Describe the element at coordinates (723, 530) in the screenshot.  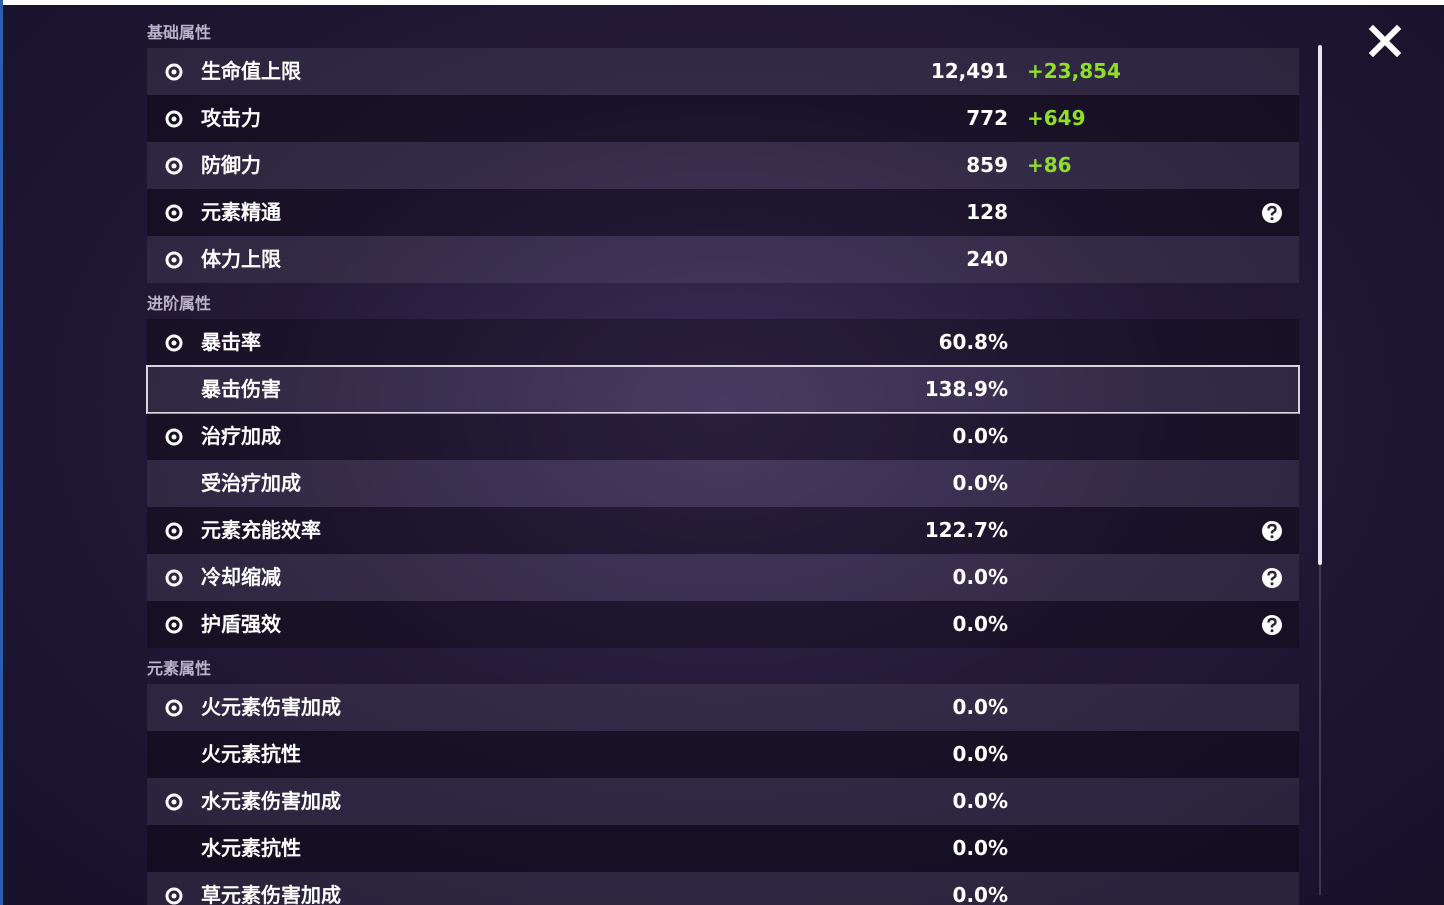
I see `stat-row: 元素充能效率 122.7%` at that location.